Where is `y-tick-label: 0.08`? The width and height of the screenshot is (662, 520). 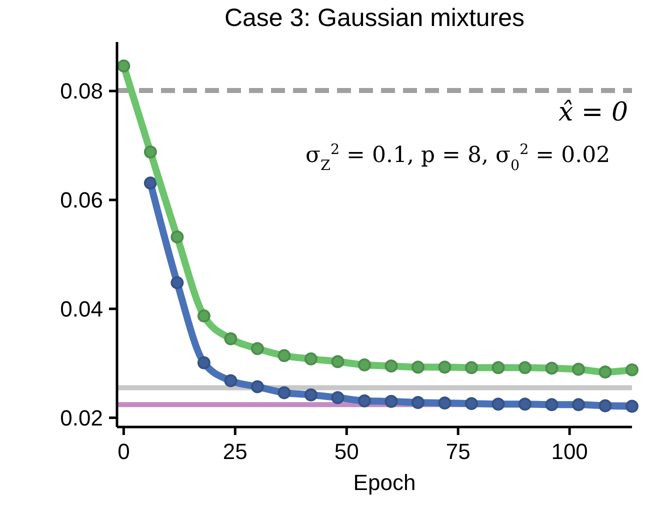
y-tick-label: 0.08 is located at coordinates (81, 91).